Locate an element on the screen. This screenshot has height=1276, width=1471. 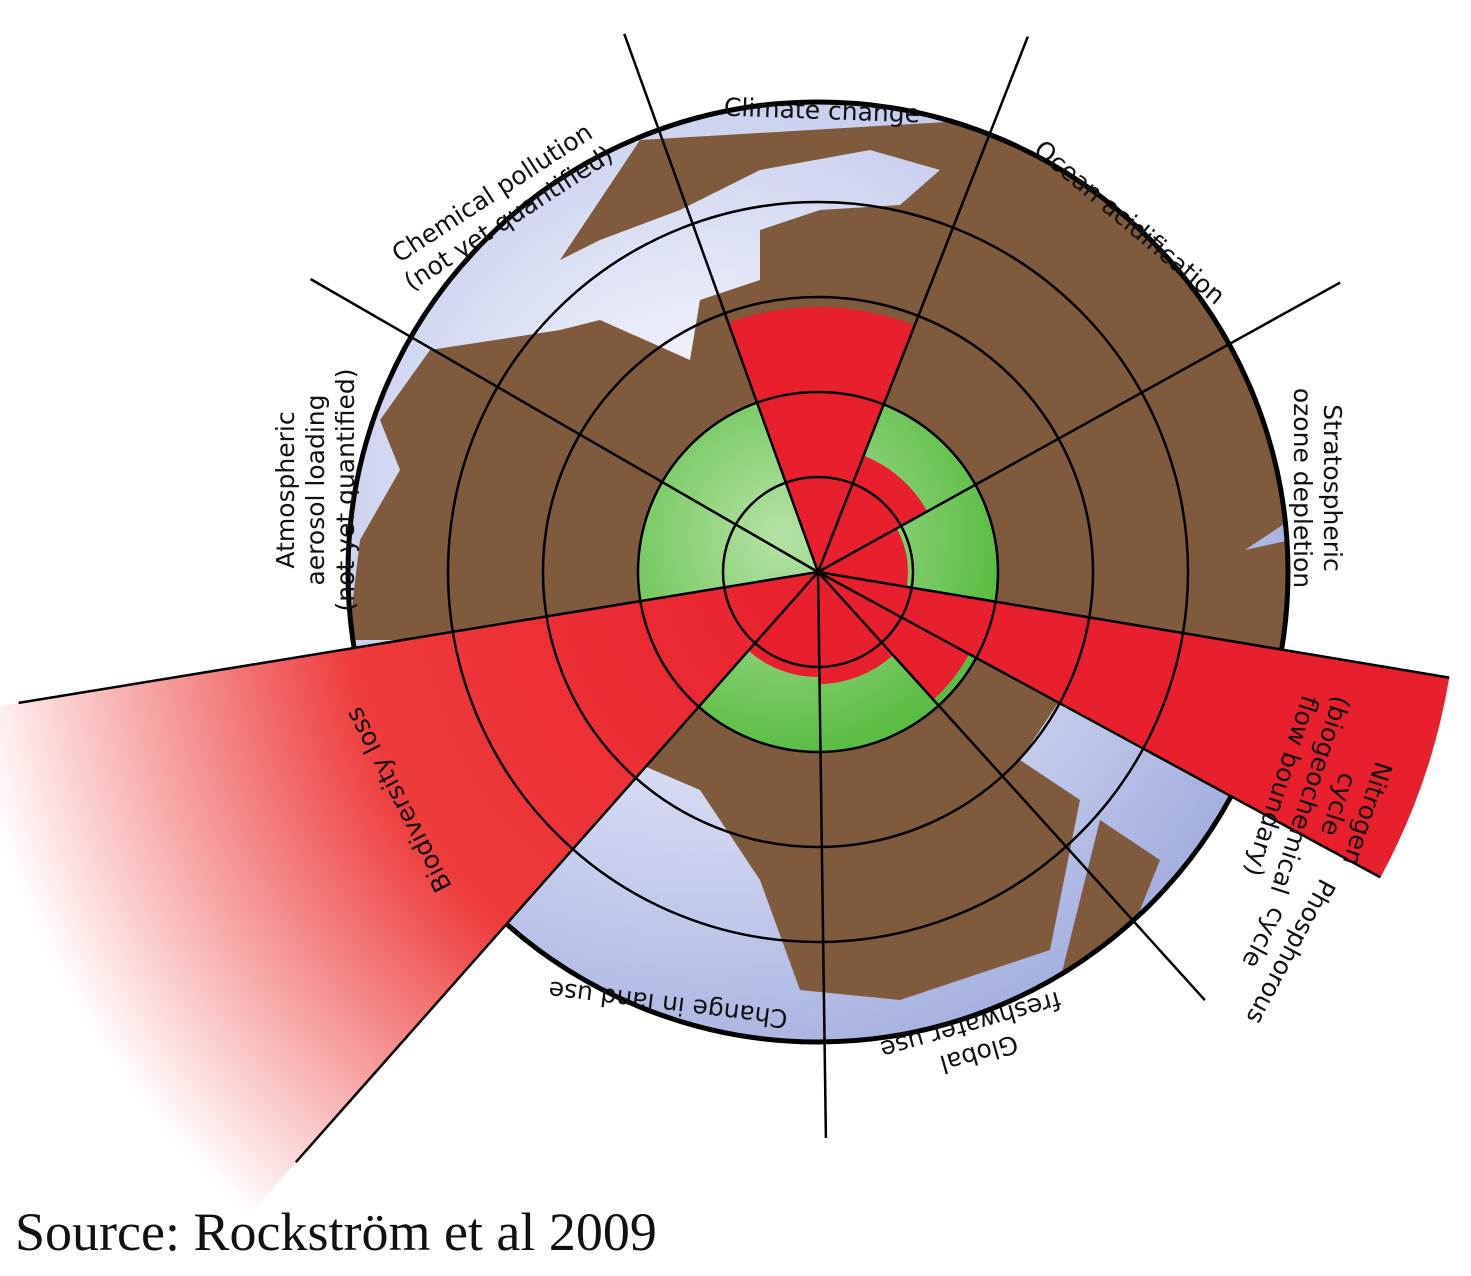
label-line: ozone depletion is located at coordinates (1302, 488).